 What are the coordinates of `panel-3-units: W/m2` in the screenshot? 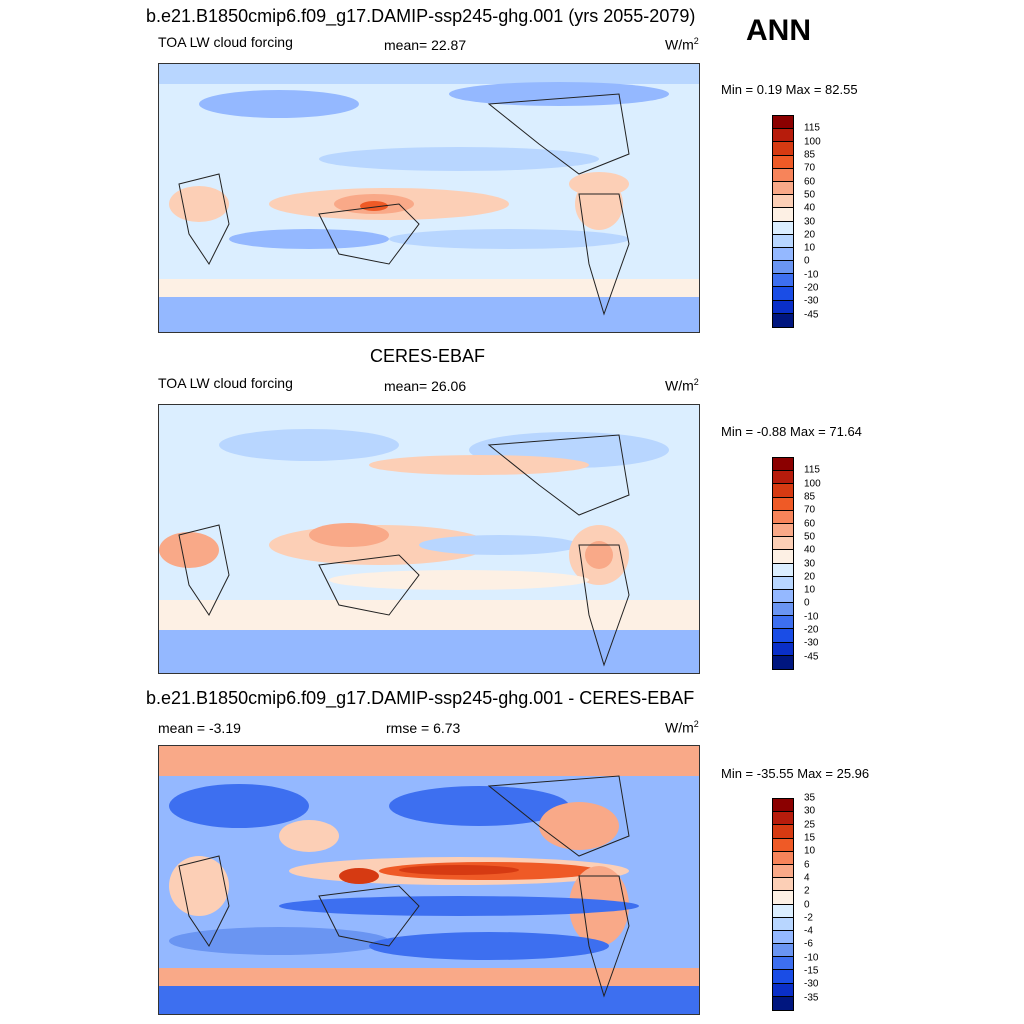 It's located at (682, 727).